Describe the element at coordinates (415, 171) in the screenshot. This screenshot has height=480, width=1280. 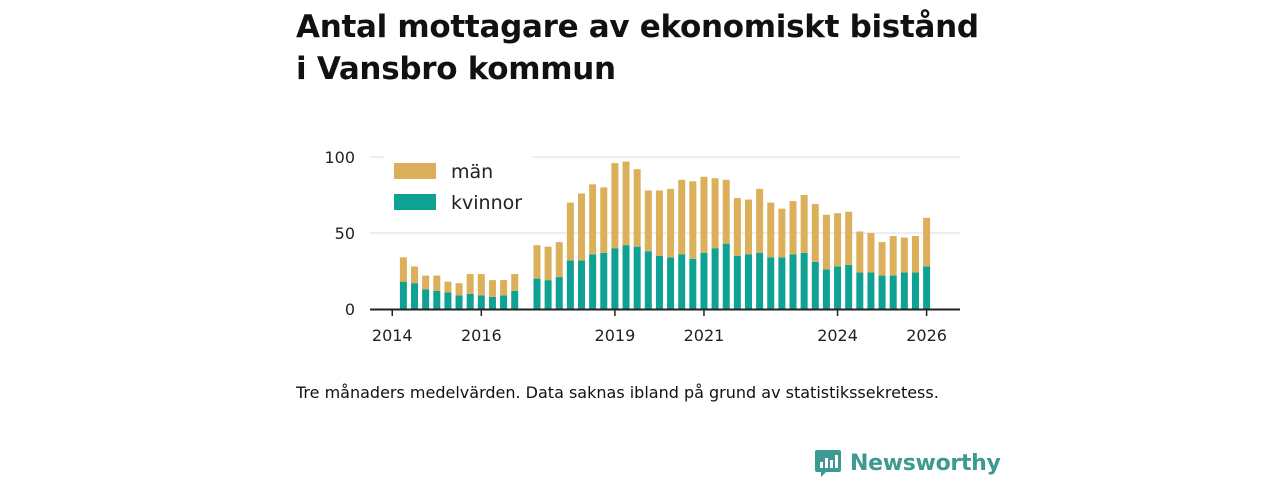
I see `legend-swatch-man` at that location.